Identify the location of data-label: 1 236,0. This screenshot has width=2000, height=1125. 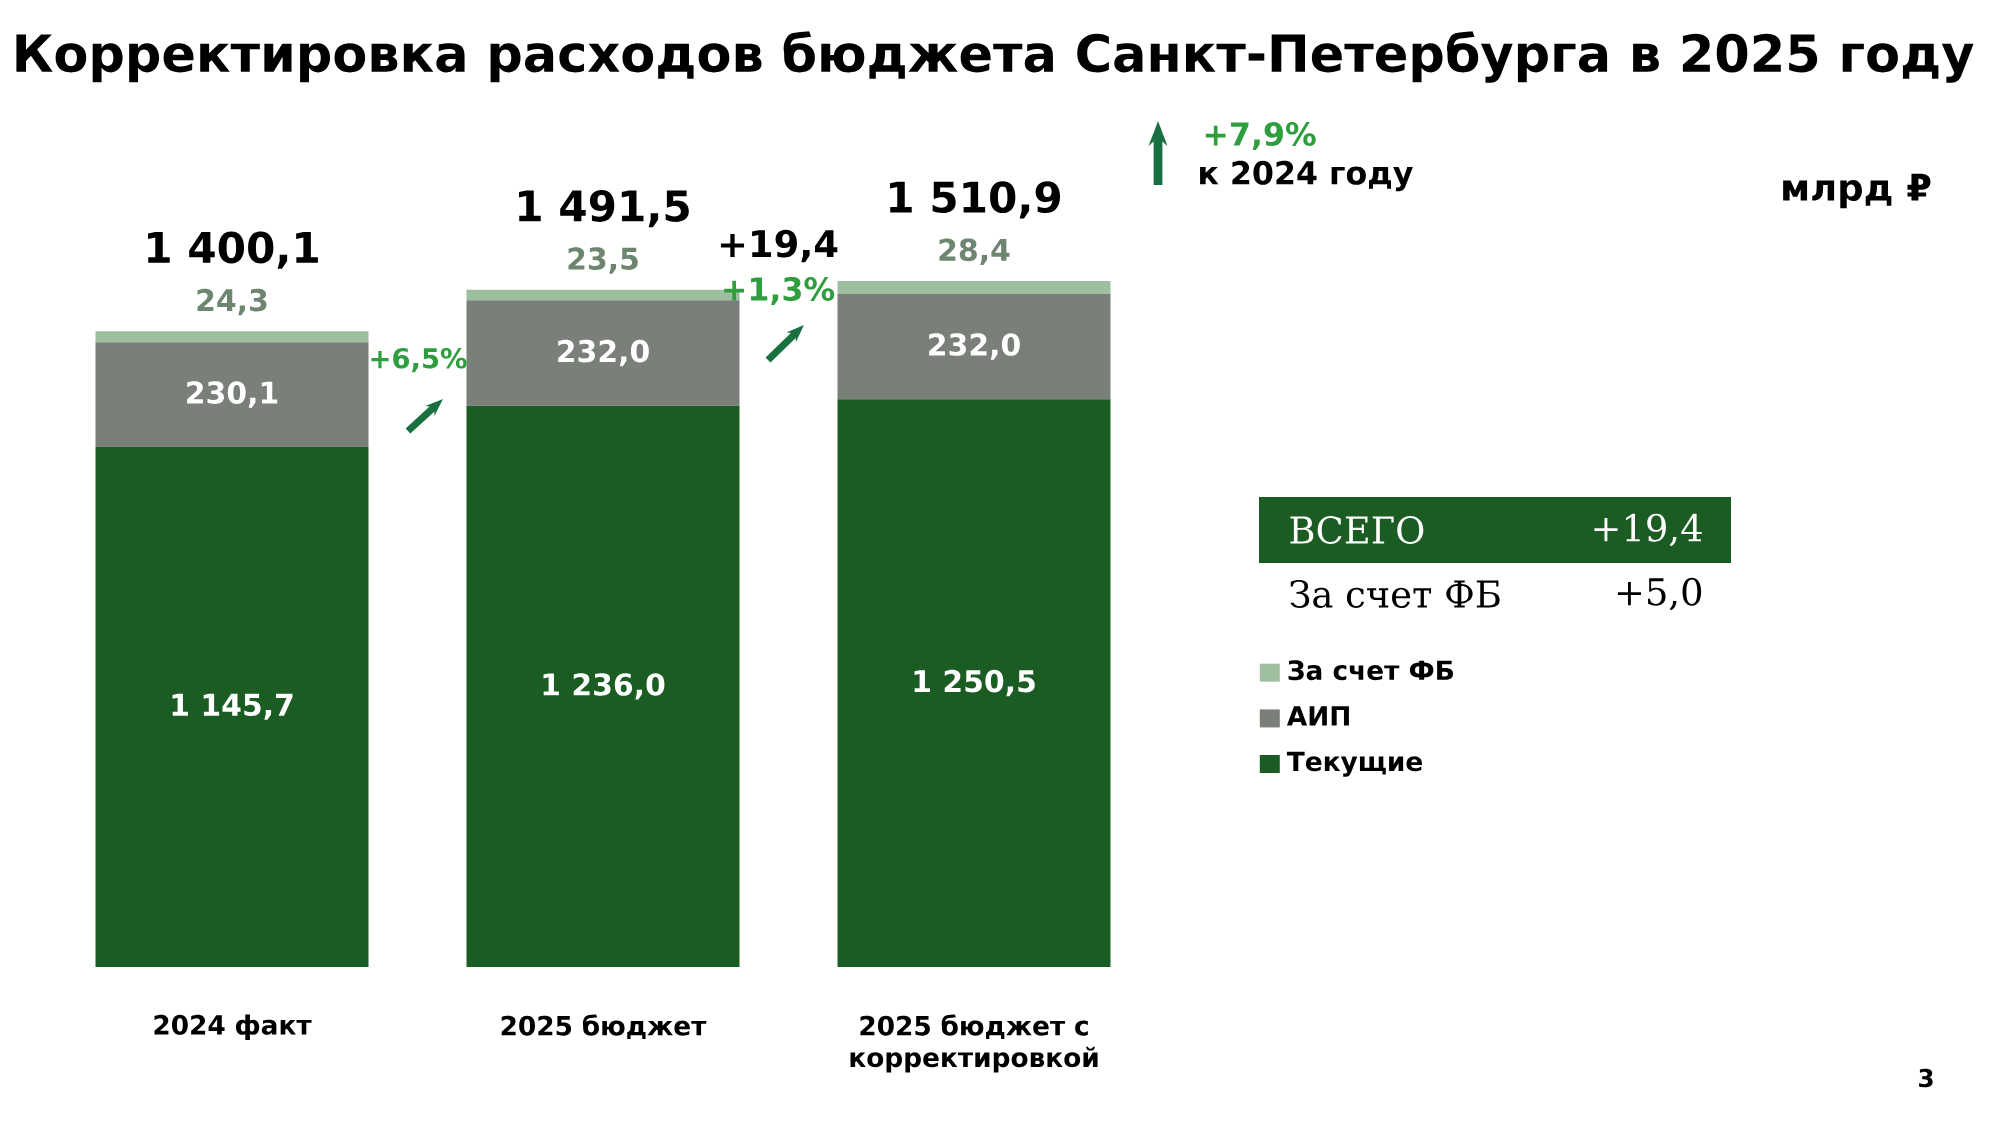
(604, 686).